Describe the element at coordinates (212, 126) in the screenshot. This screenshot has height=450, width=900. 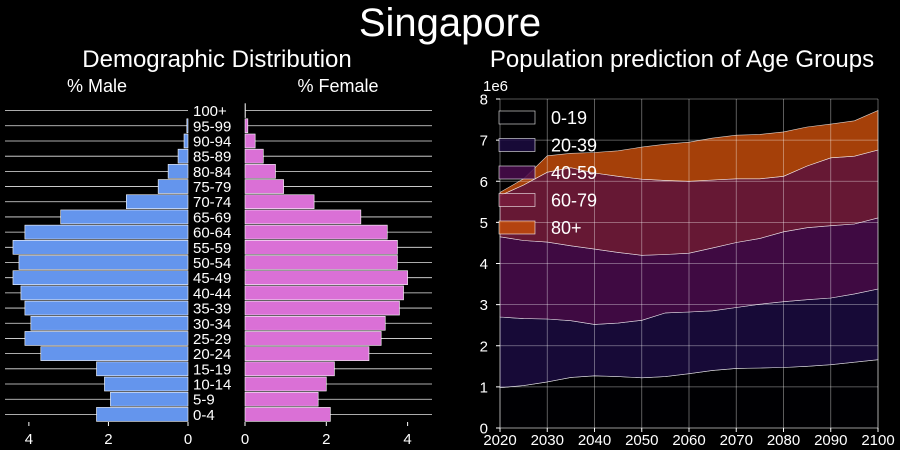
I see `age-group-label: 95-99` at that location.